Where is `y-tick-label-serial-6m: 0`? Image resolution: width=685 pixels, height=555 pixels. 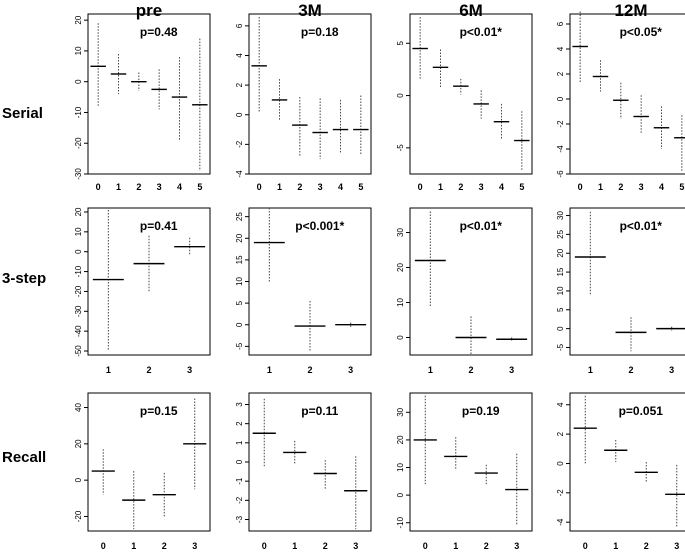
y-tick-label-serial-6m: 0 is located at coordinates (400, 95).